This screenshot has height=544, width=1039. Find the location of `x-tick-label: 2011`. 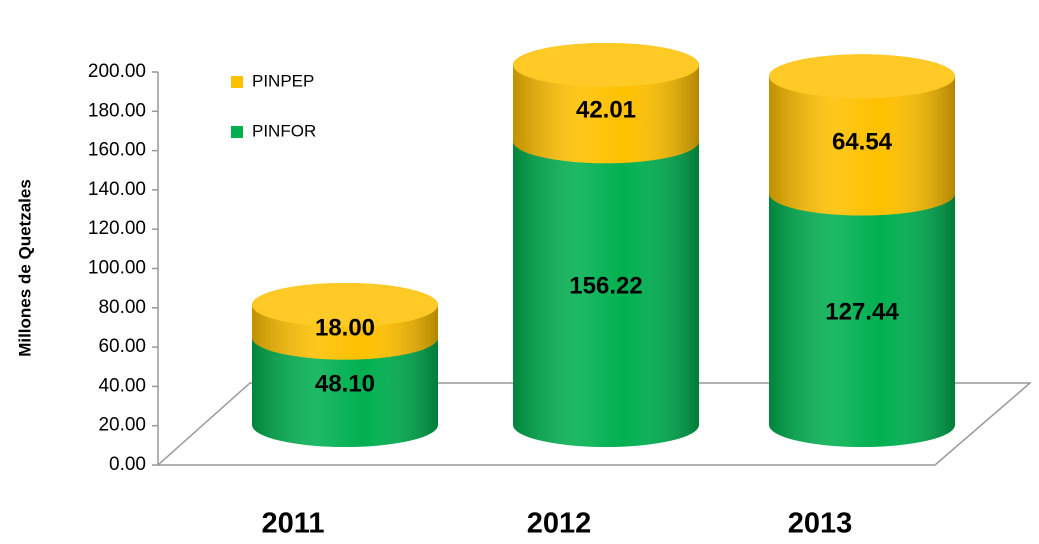

x-tick-label: 2011 is located at coordinates (293, 524).